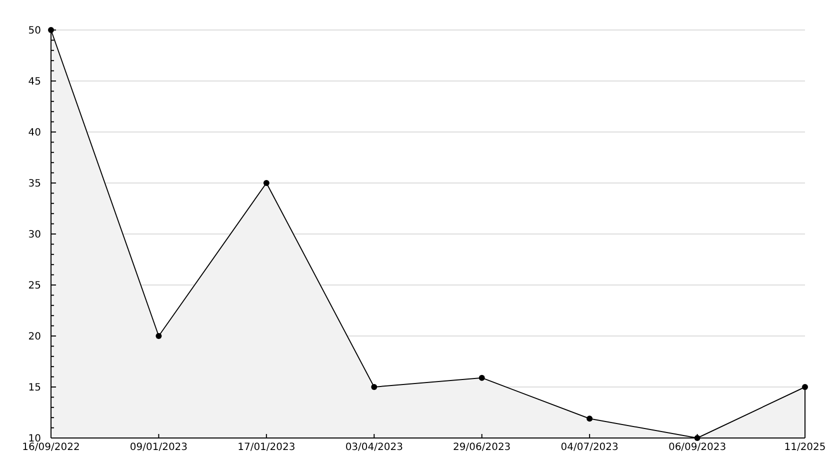 This screenshot has width=834, height=468. I want to click on x-tick-label: 04/07/2023, so click(589, 447).